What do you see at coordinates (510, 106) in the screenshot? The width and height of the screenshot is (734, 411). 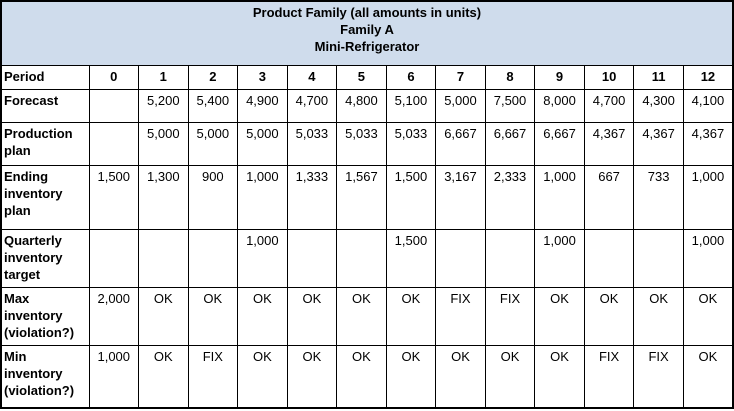 I see `value-cell: 7,500` at bounding box center [510, 106].